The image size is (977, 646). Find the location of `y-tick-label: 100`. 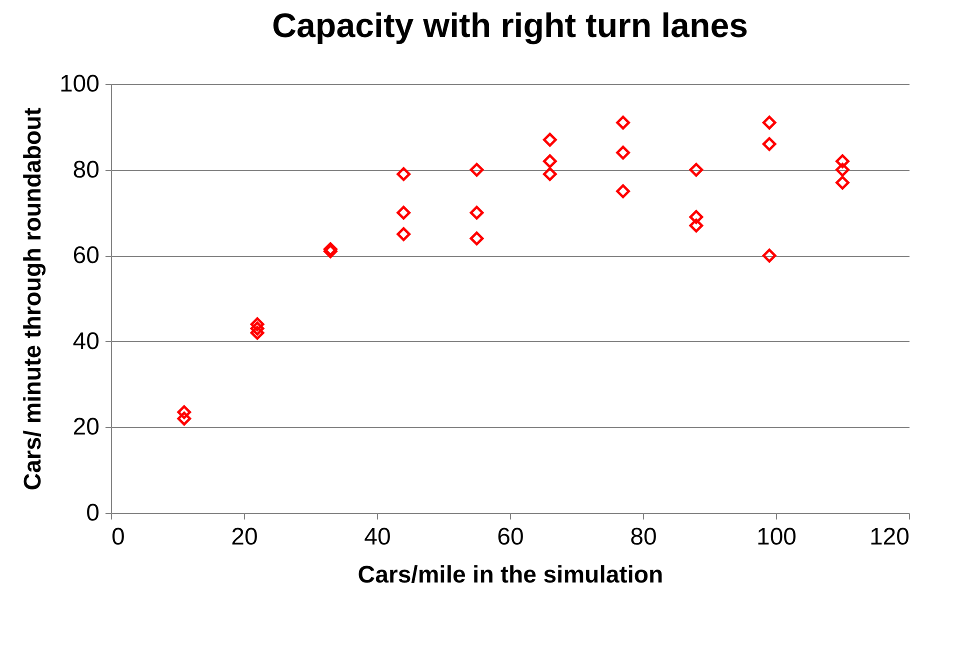

y-tick-label: 100 is located at coordinates (79, 84).